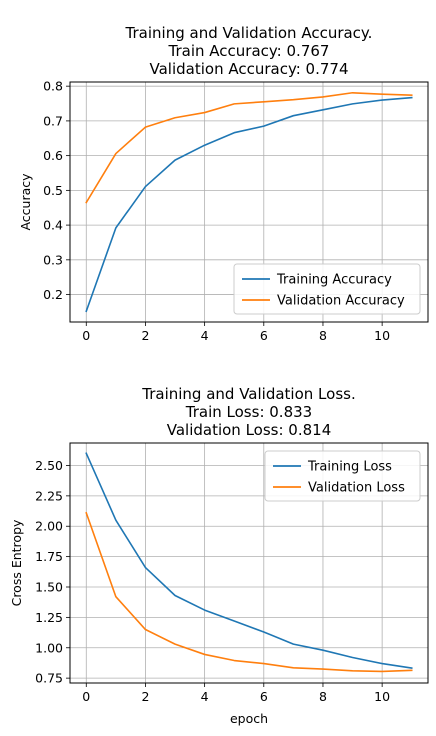 The width and height of the screenshot is (436, 736). Describe the element at coordinates (16, 562) in the screenshot. I see `y-axis-label: Cross Entropy` at that location.